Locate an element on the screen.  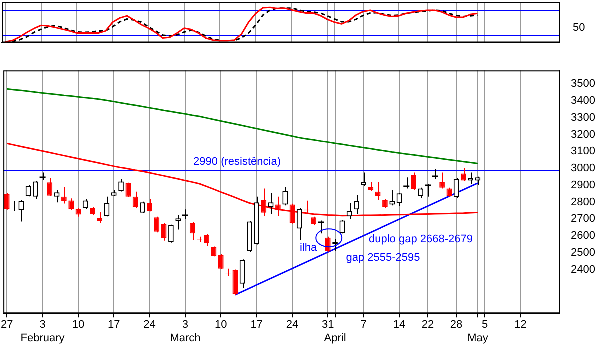
y-tick-label: 3300 is located at coordinates (583, 118).